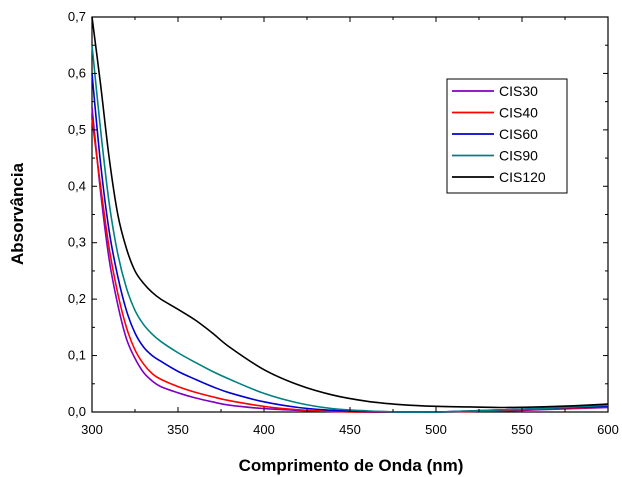 The width and height of the screenshot is (622, 477). What do you see at coordinates (264, 429) in the screenshot?
I see `x-tick-label: 400` at bounding box center [264, 429].